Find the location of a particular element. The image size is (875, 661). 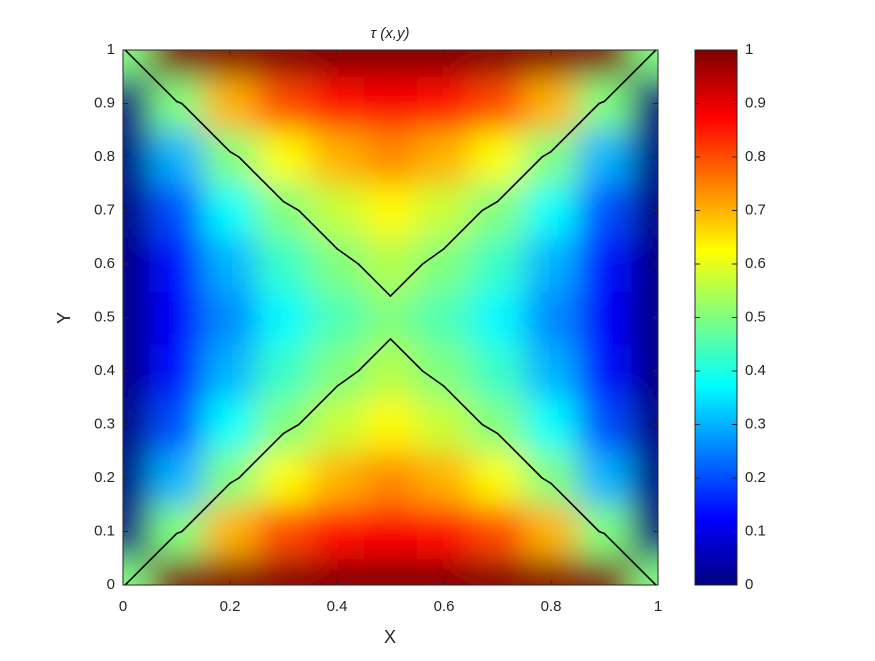

y-tick-label: 0.9 is located at coordinates (104, 102).